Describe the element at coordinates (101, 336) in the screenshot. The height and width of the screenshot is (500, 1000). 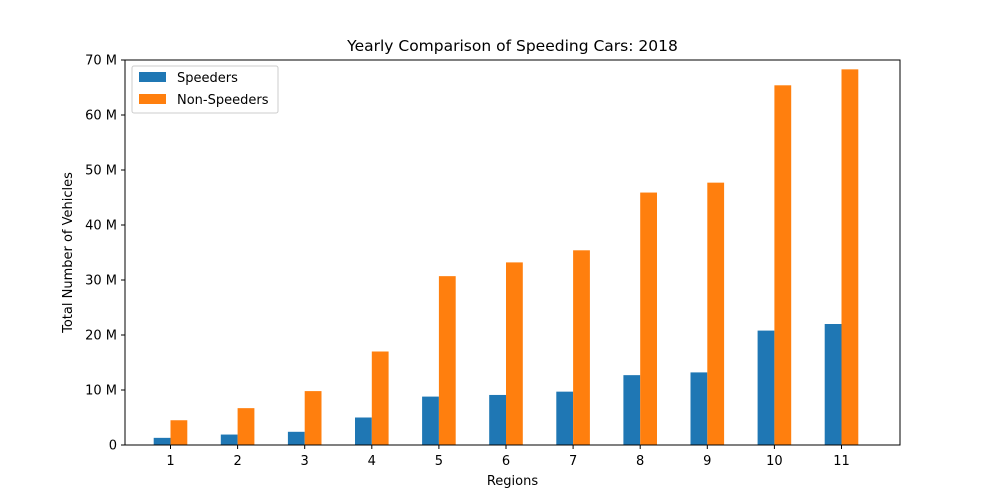
I see `y-tick-label: 20 M` at that location.